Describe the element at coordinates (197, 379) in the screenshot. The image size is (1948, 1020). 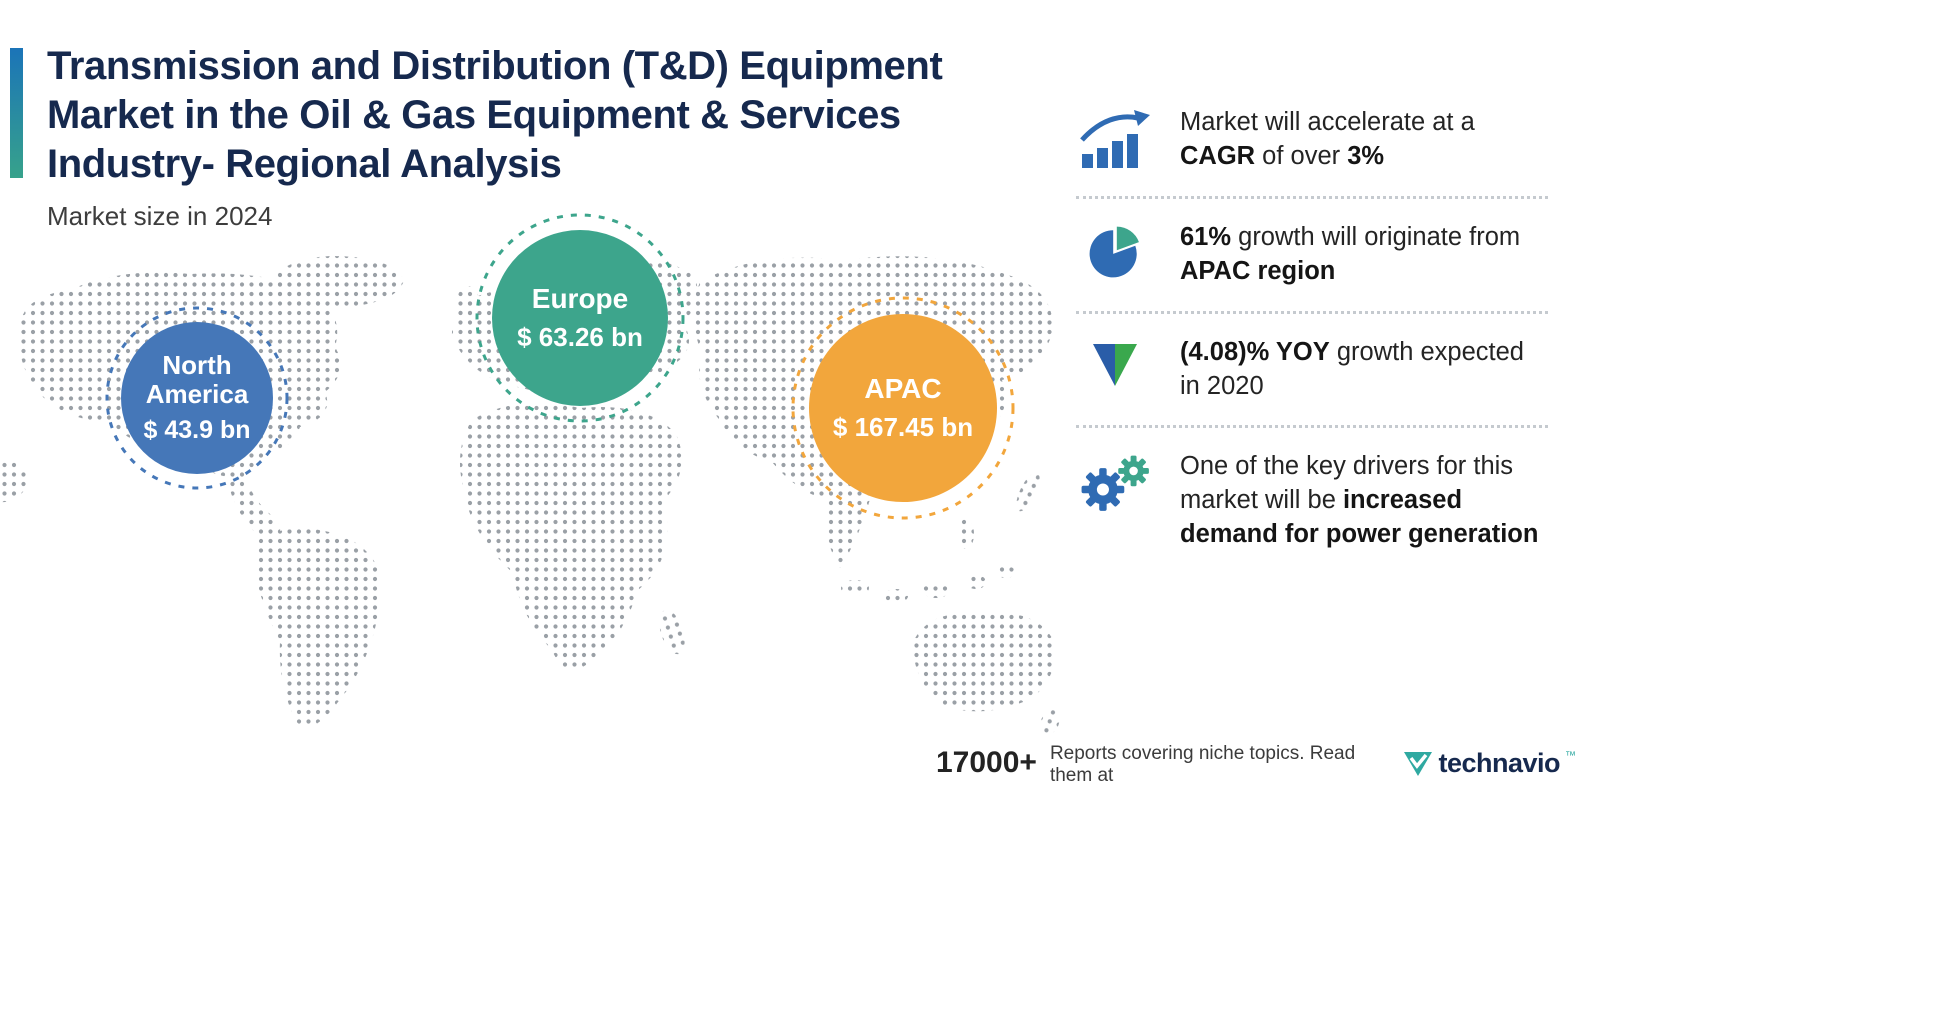
I see `bubble-region-label: North America` at that location.